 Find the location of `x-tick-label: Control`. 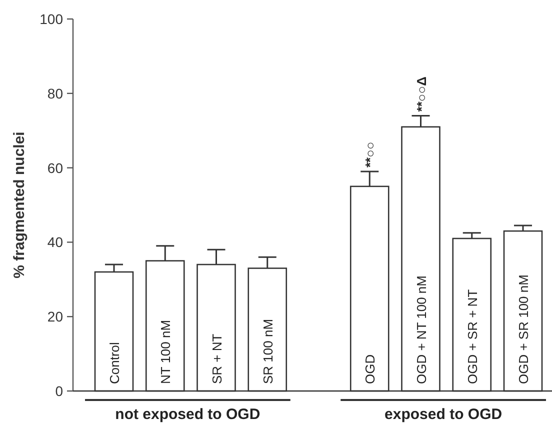

x-tick-label: Control is located at coordinates (114, 363).